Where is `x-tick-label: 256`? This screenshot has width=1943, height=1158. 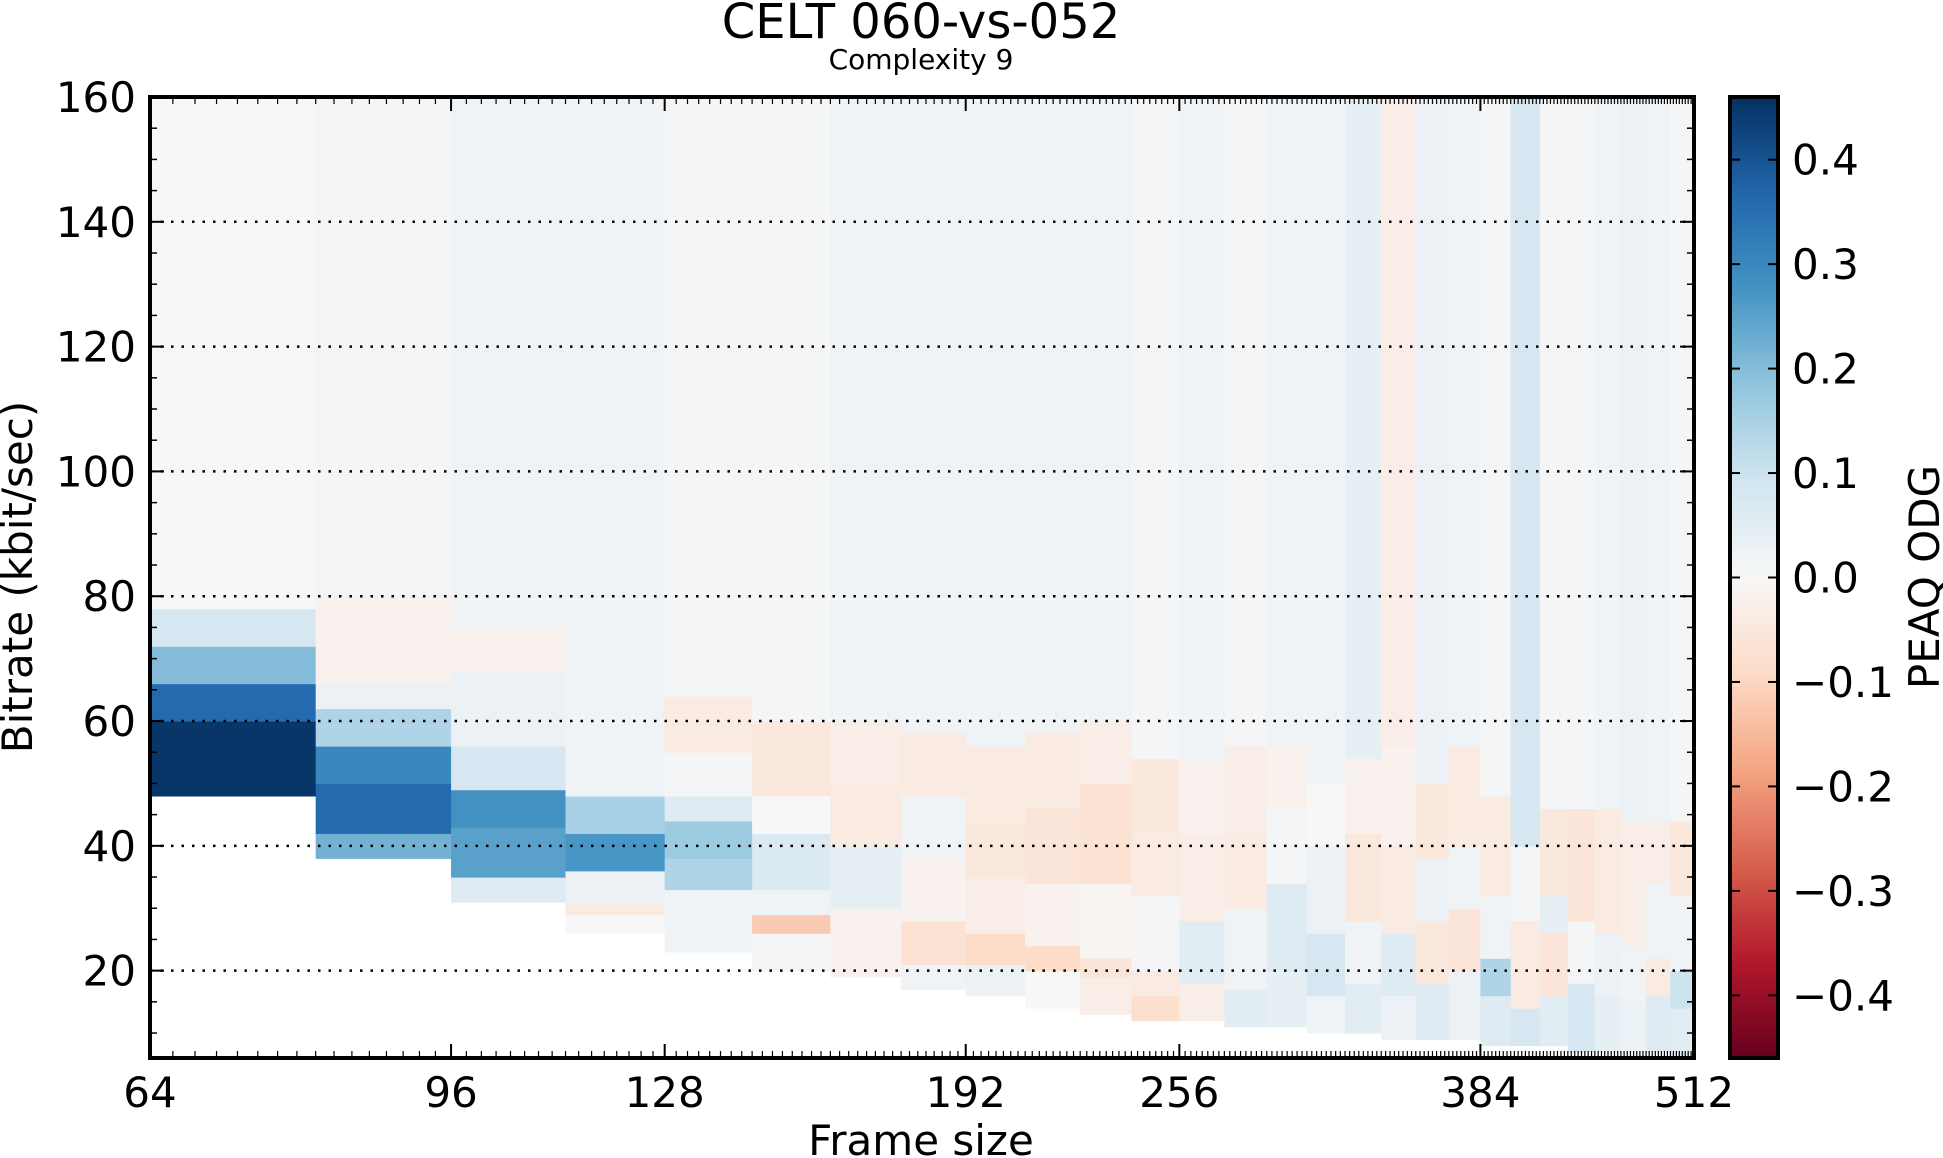
x-tick-label: 256 is located at coordinates (1179, 1092).